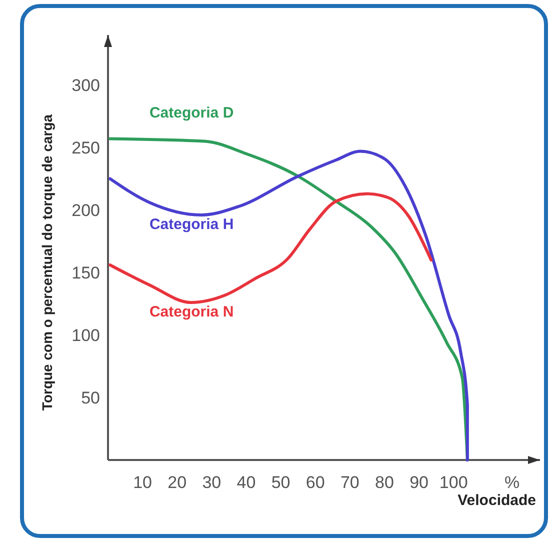  What do you see at coordinates (280, 482) in the screenshot?
I see `x-tick-label: 50` at bounding box center [280, 482].